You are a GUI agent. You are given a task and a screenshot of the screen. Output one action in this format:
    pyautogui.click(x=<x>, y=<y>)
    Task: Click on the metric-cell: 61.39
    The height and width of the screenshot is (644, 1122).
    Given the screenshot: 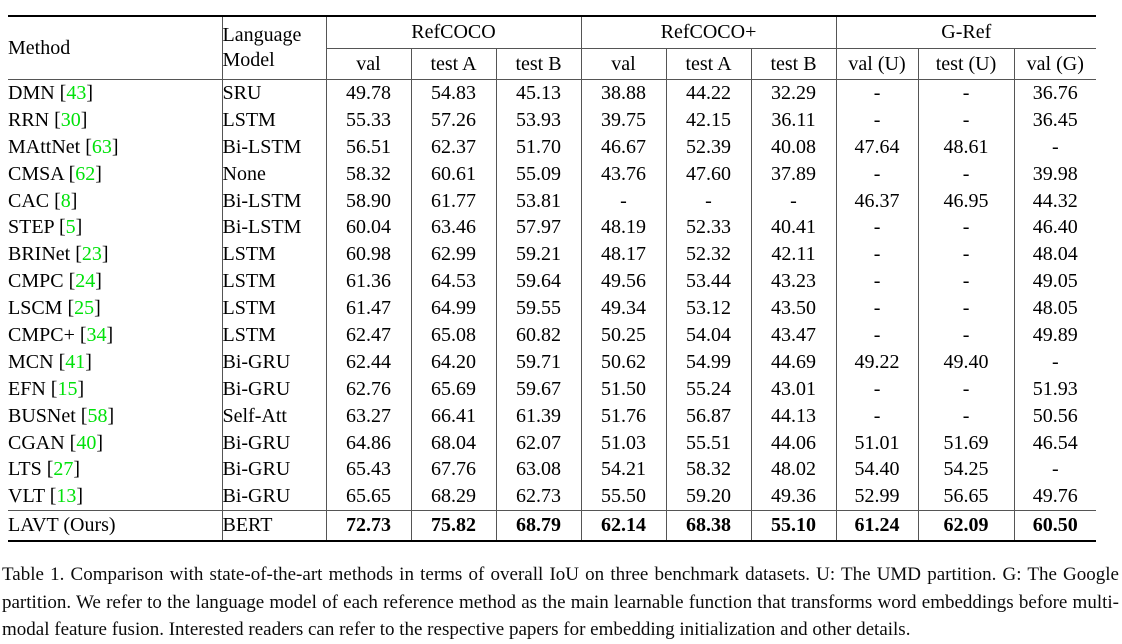 What is the action you would take?
    pyautogui.click(x=539, y=416)
    